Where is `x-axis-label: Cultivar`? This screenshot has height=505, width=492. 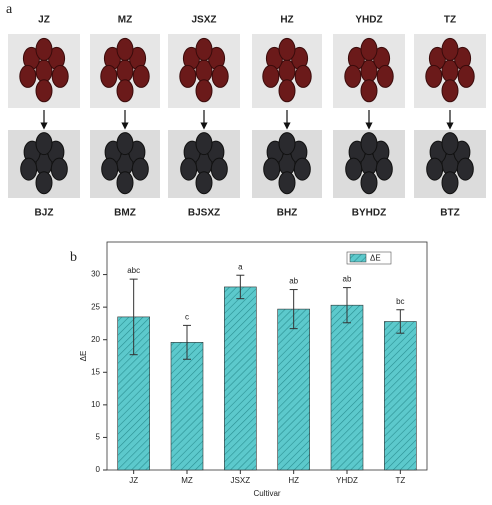
x-axis-label: Cultivar is located at coordinates (266, 493).